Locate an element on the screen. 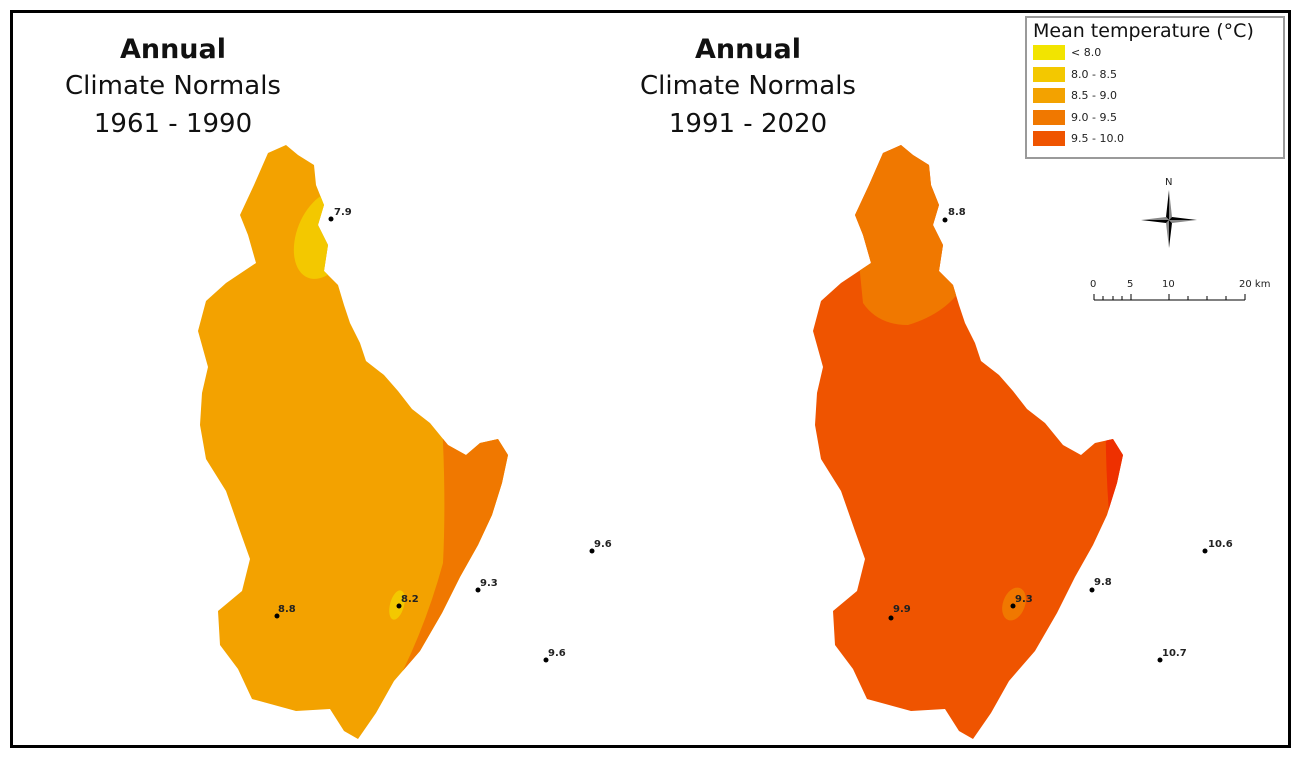 This screenshot has height=757, width=1300. scale-bar: 0 5 10 20 km is located at coordinates (1180, 290).